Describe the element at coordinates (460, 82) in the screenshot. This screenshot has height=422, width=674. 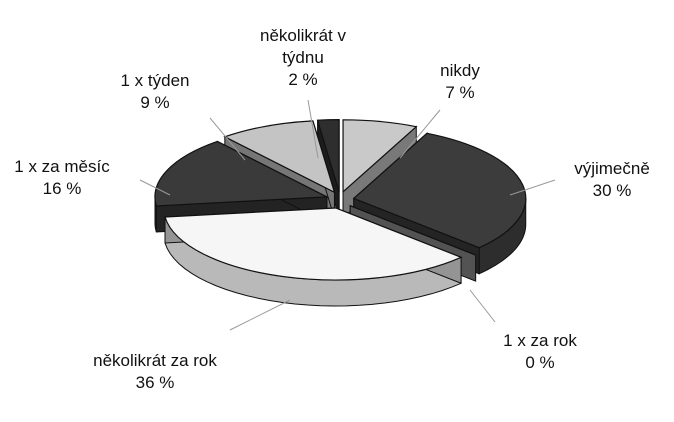
I see `slice-label: nikdy 7 %` at that location.